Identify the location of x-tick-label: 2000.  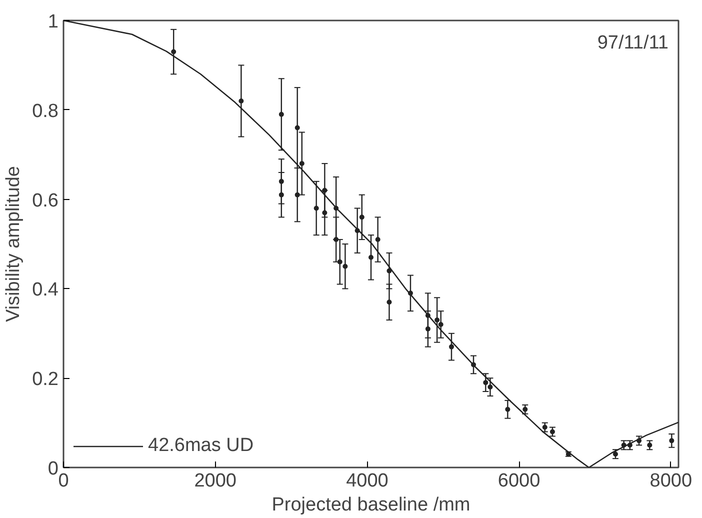
(215, 481).